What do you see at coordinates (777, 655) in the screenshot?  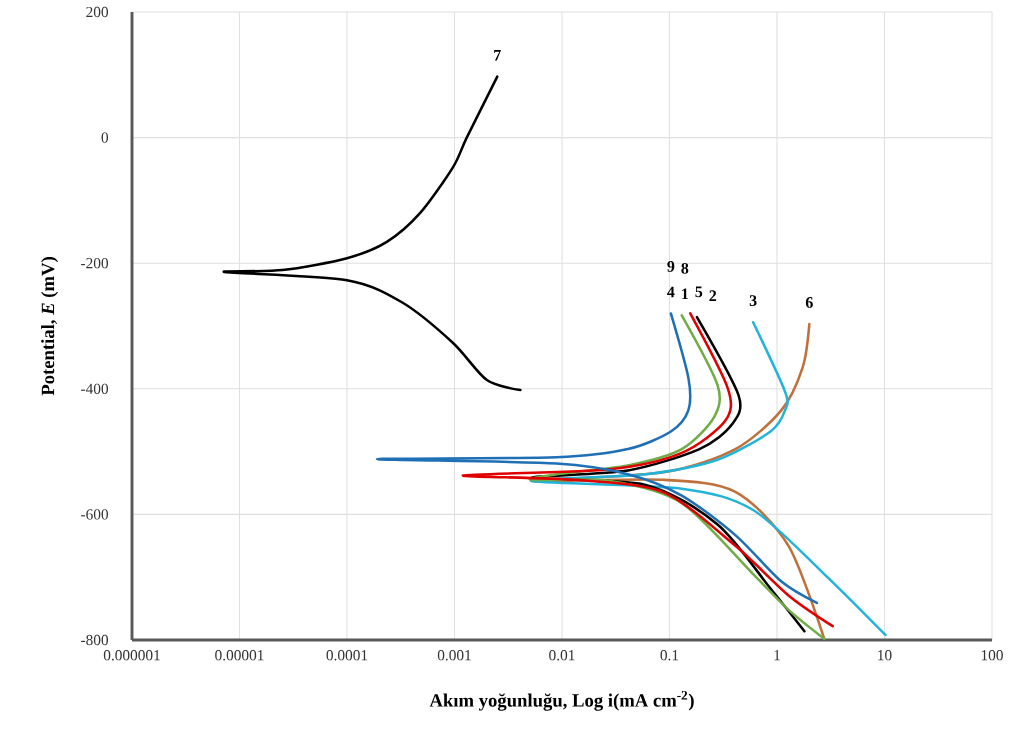 I see `x-tick-label: 1` at bounding box center [777, 655].